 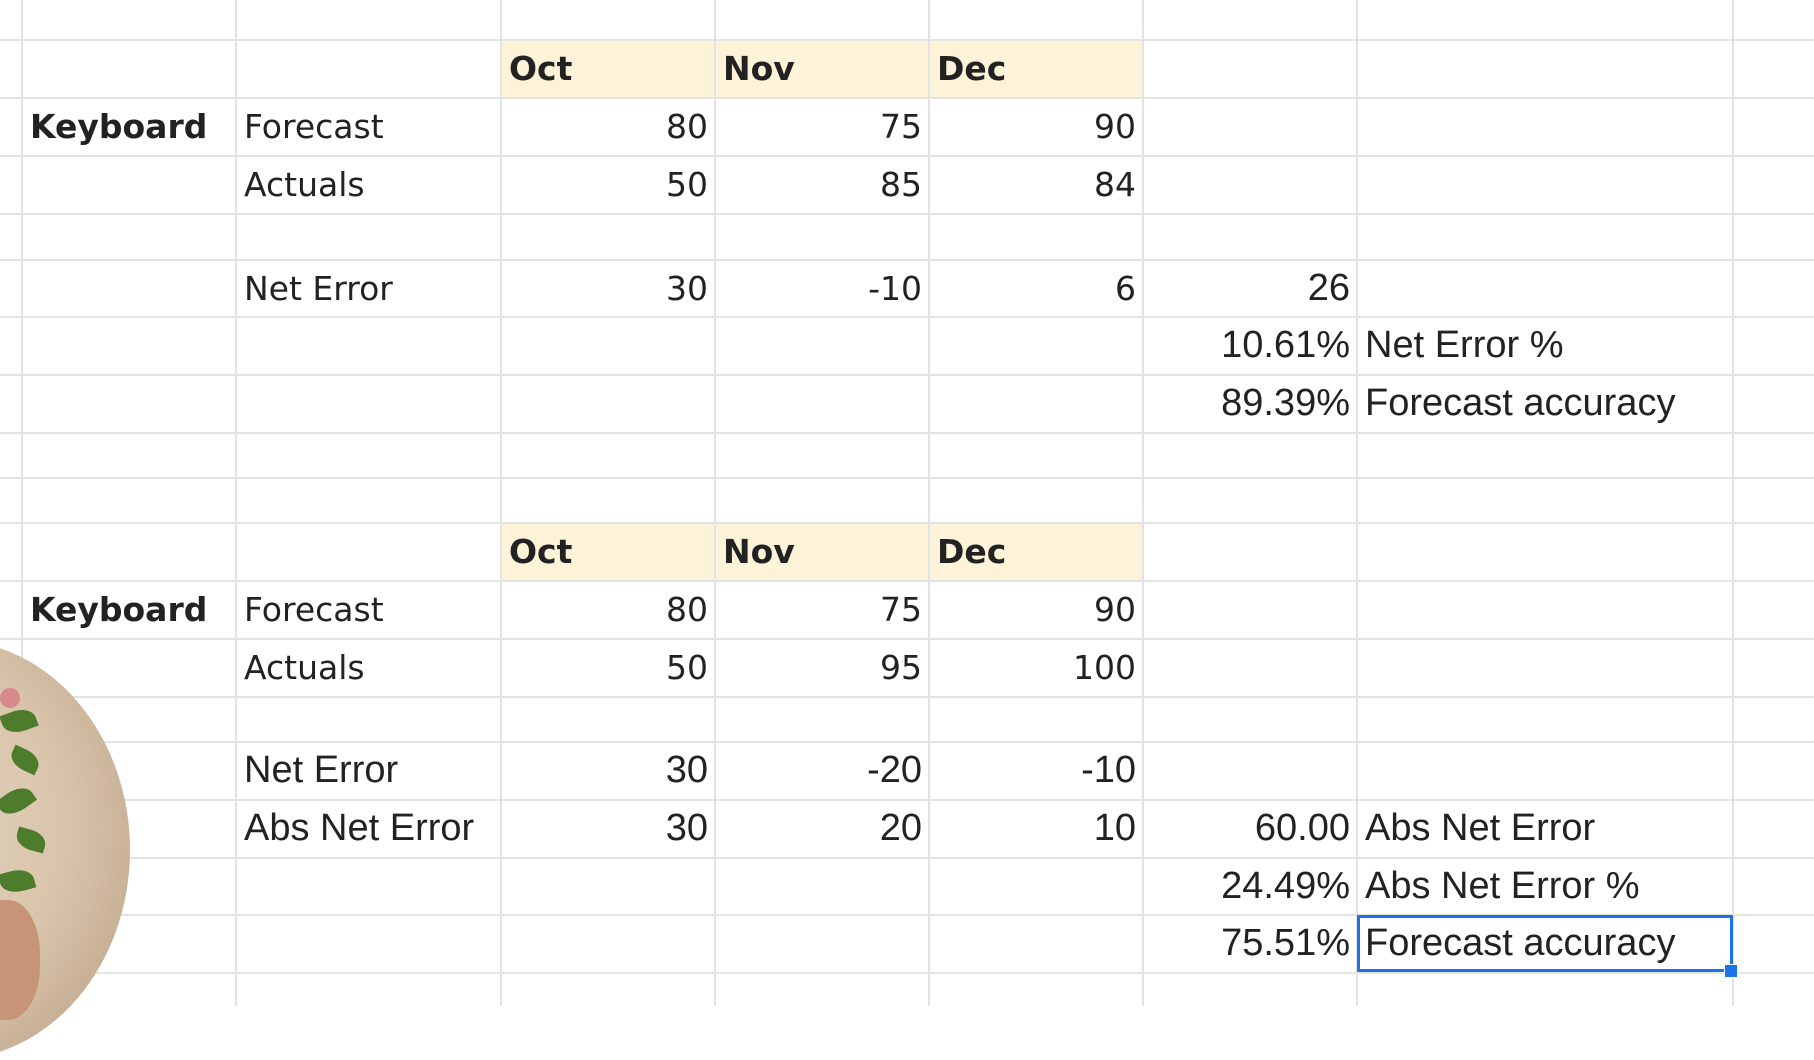 What do you see at coordinates (687, 184) in the screenshot?
I see `table1-actuals-oct: 50` at bounding box center [687, 184].